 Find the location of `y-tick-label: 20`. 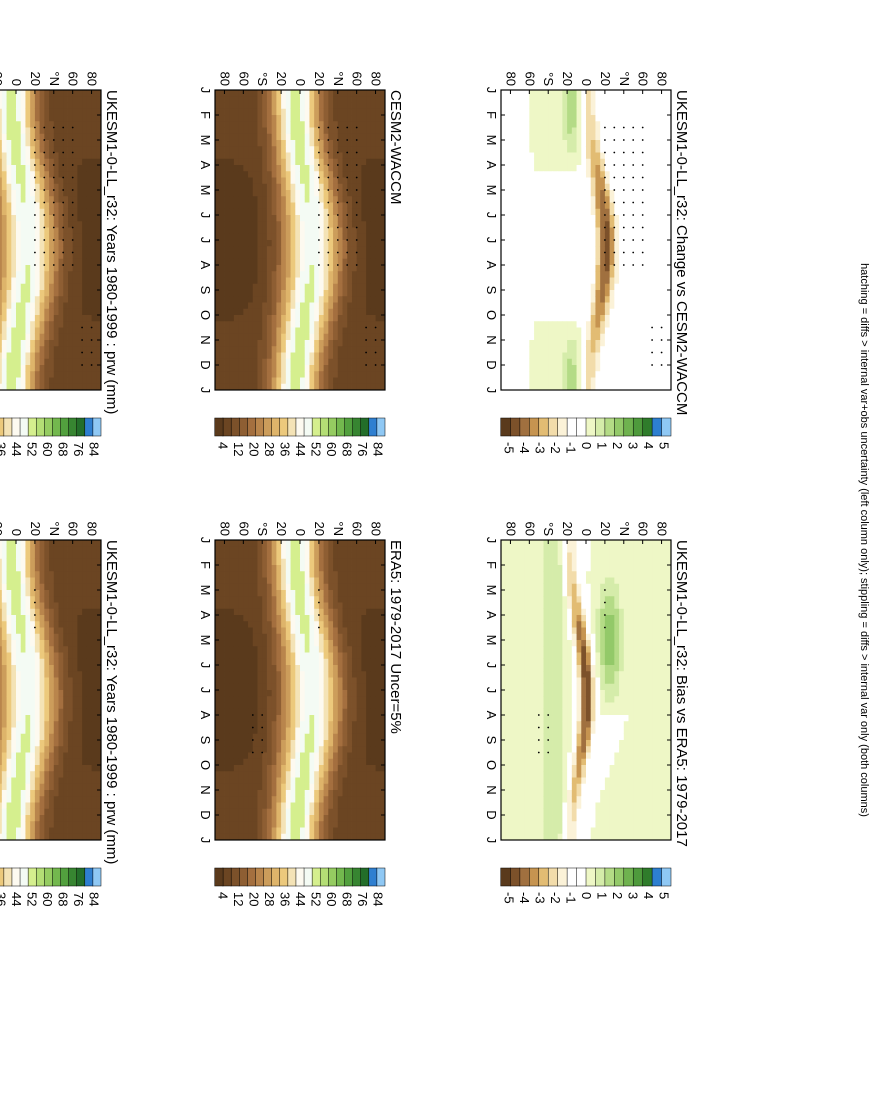

y-tick-label: 20 is located at coordinates (35, 79).